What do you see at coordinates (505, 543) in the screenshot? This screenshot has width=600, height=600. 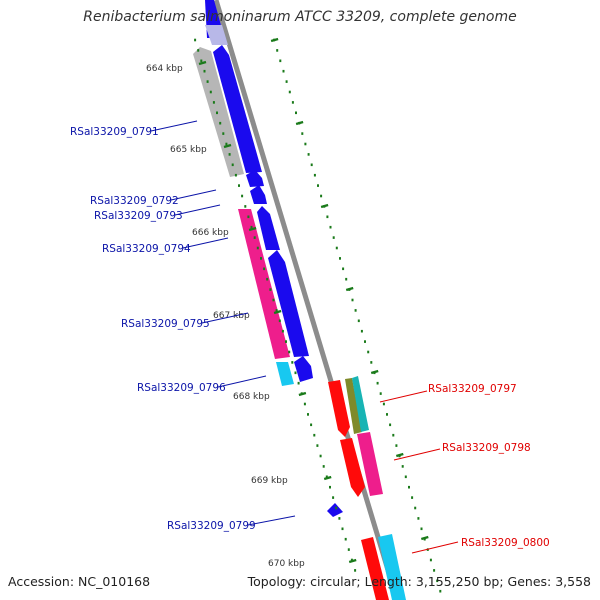 I see `gene-label-rsal33209-0800: RSal33209_0800` at bounding box center [505, 543].